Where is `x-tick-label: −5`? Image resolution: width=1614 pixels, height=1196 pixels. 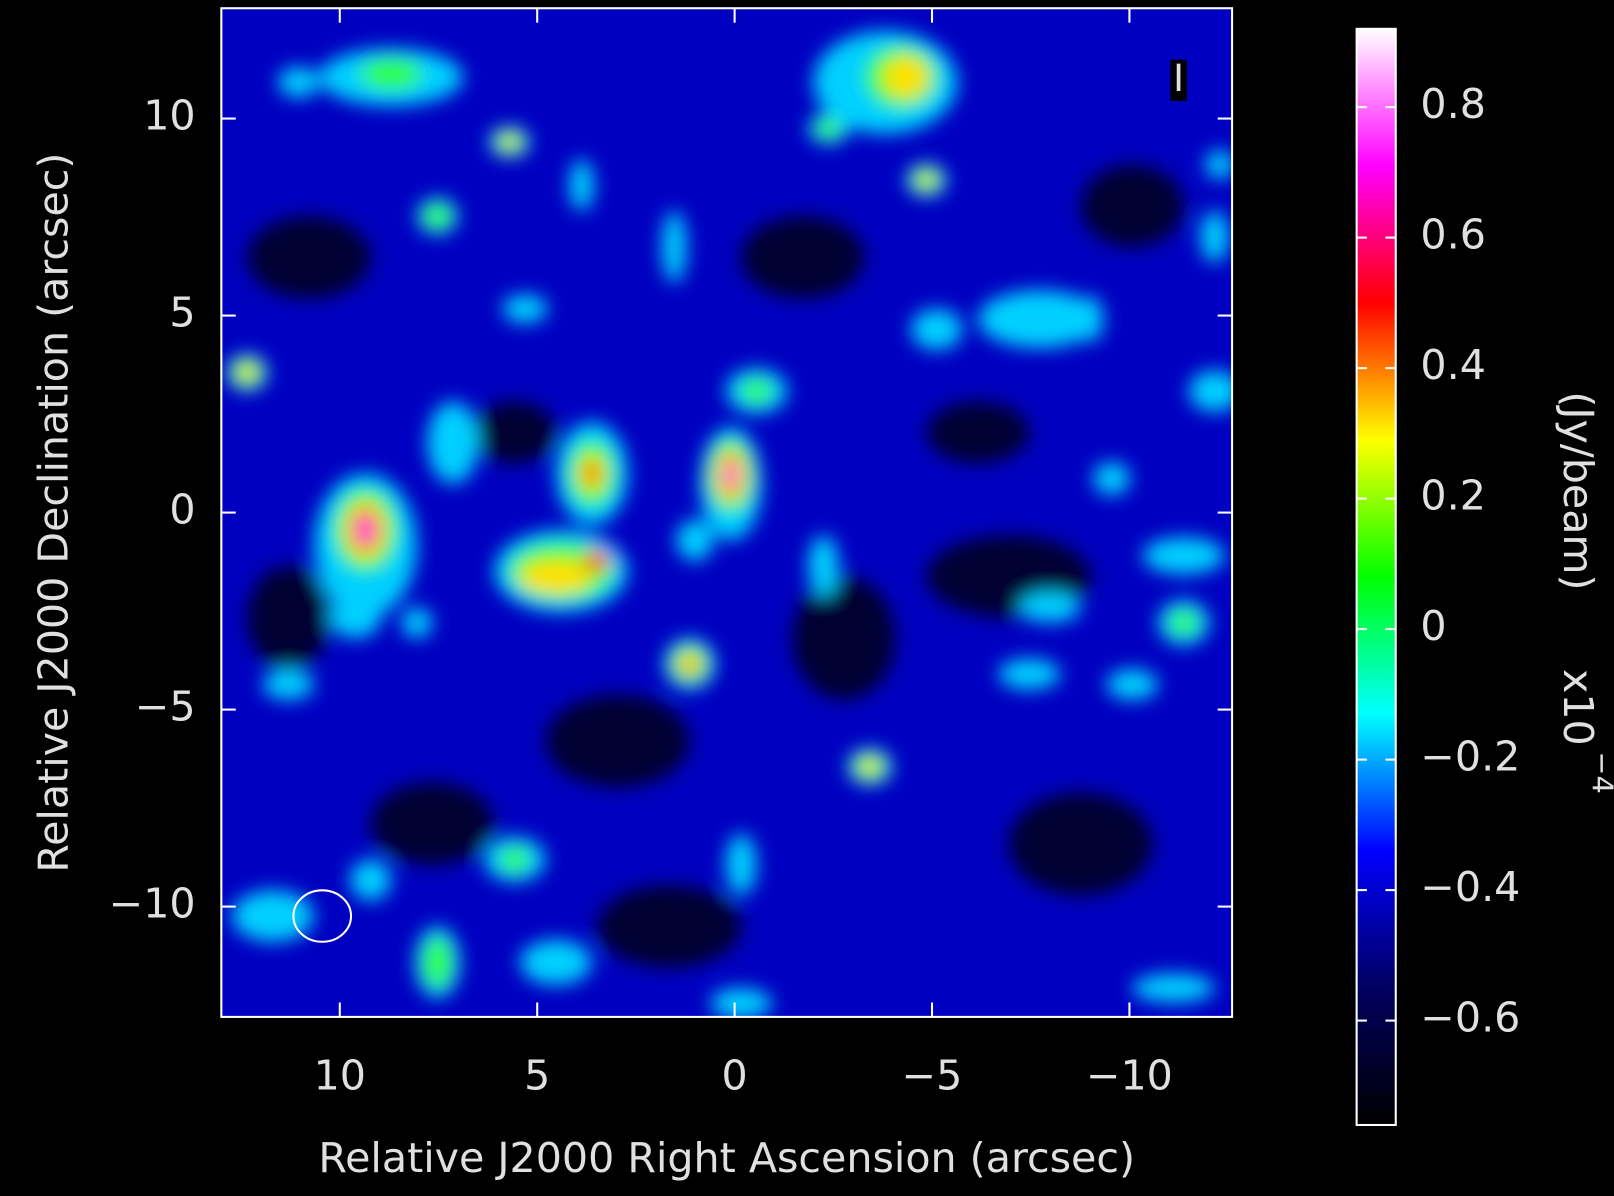 x-tick-label: −5 is located at coordinates (932, 1076).